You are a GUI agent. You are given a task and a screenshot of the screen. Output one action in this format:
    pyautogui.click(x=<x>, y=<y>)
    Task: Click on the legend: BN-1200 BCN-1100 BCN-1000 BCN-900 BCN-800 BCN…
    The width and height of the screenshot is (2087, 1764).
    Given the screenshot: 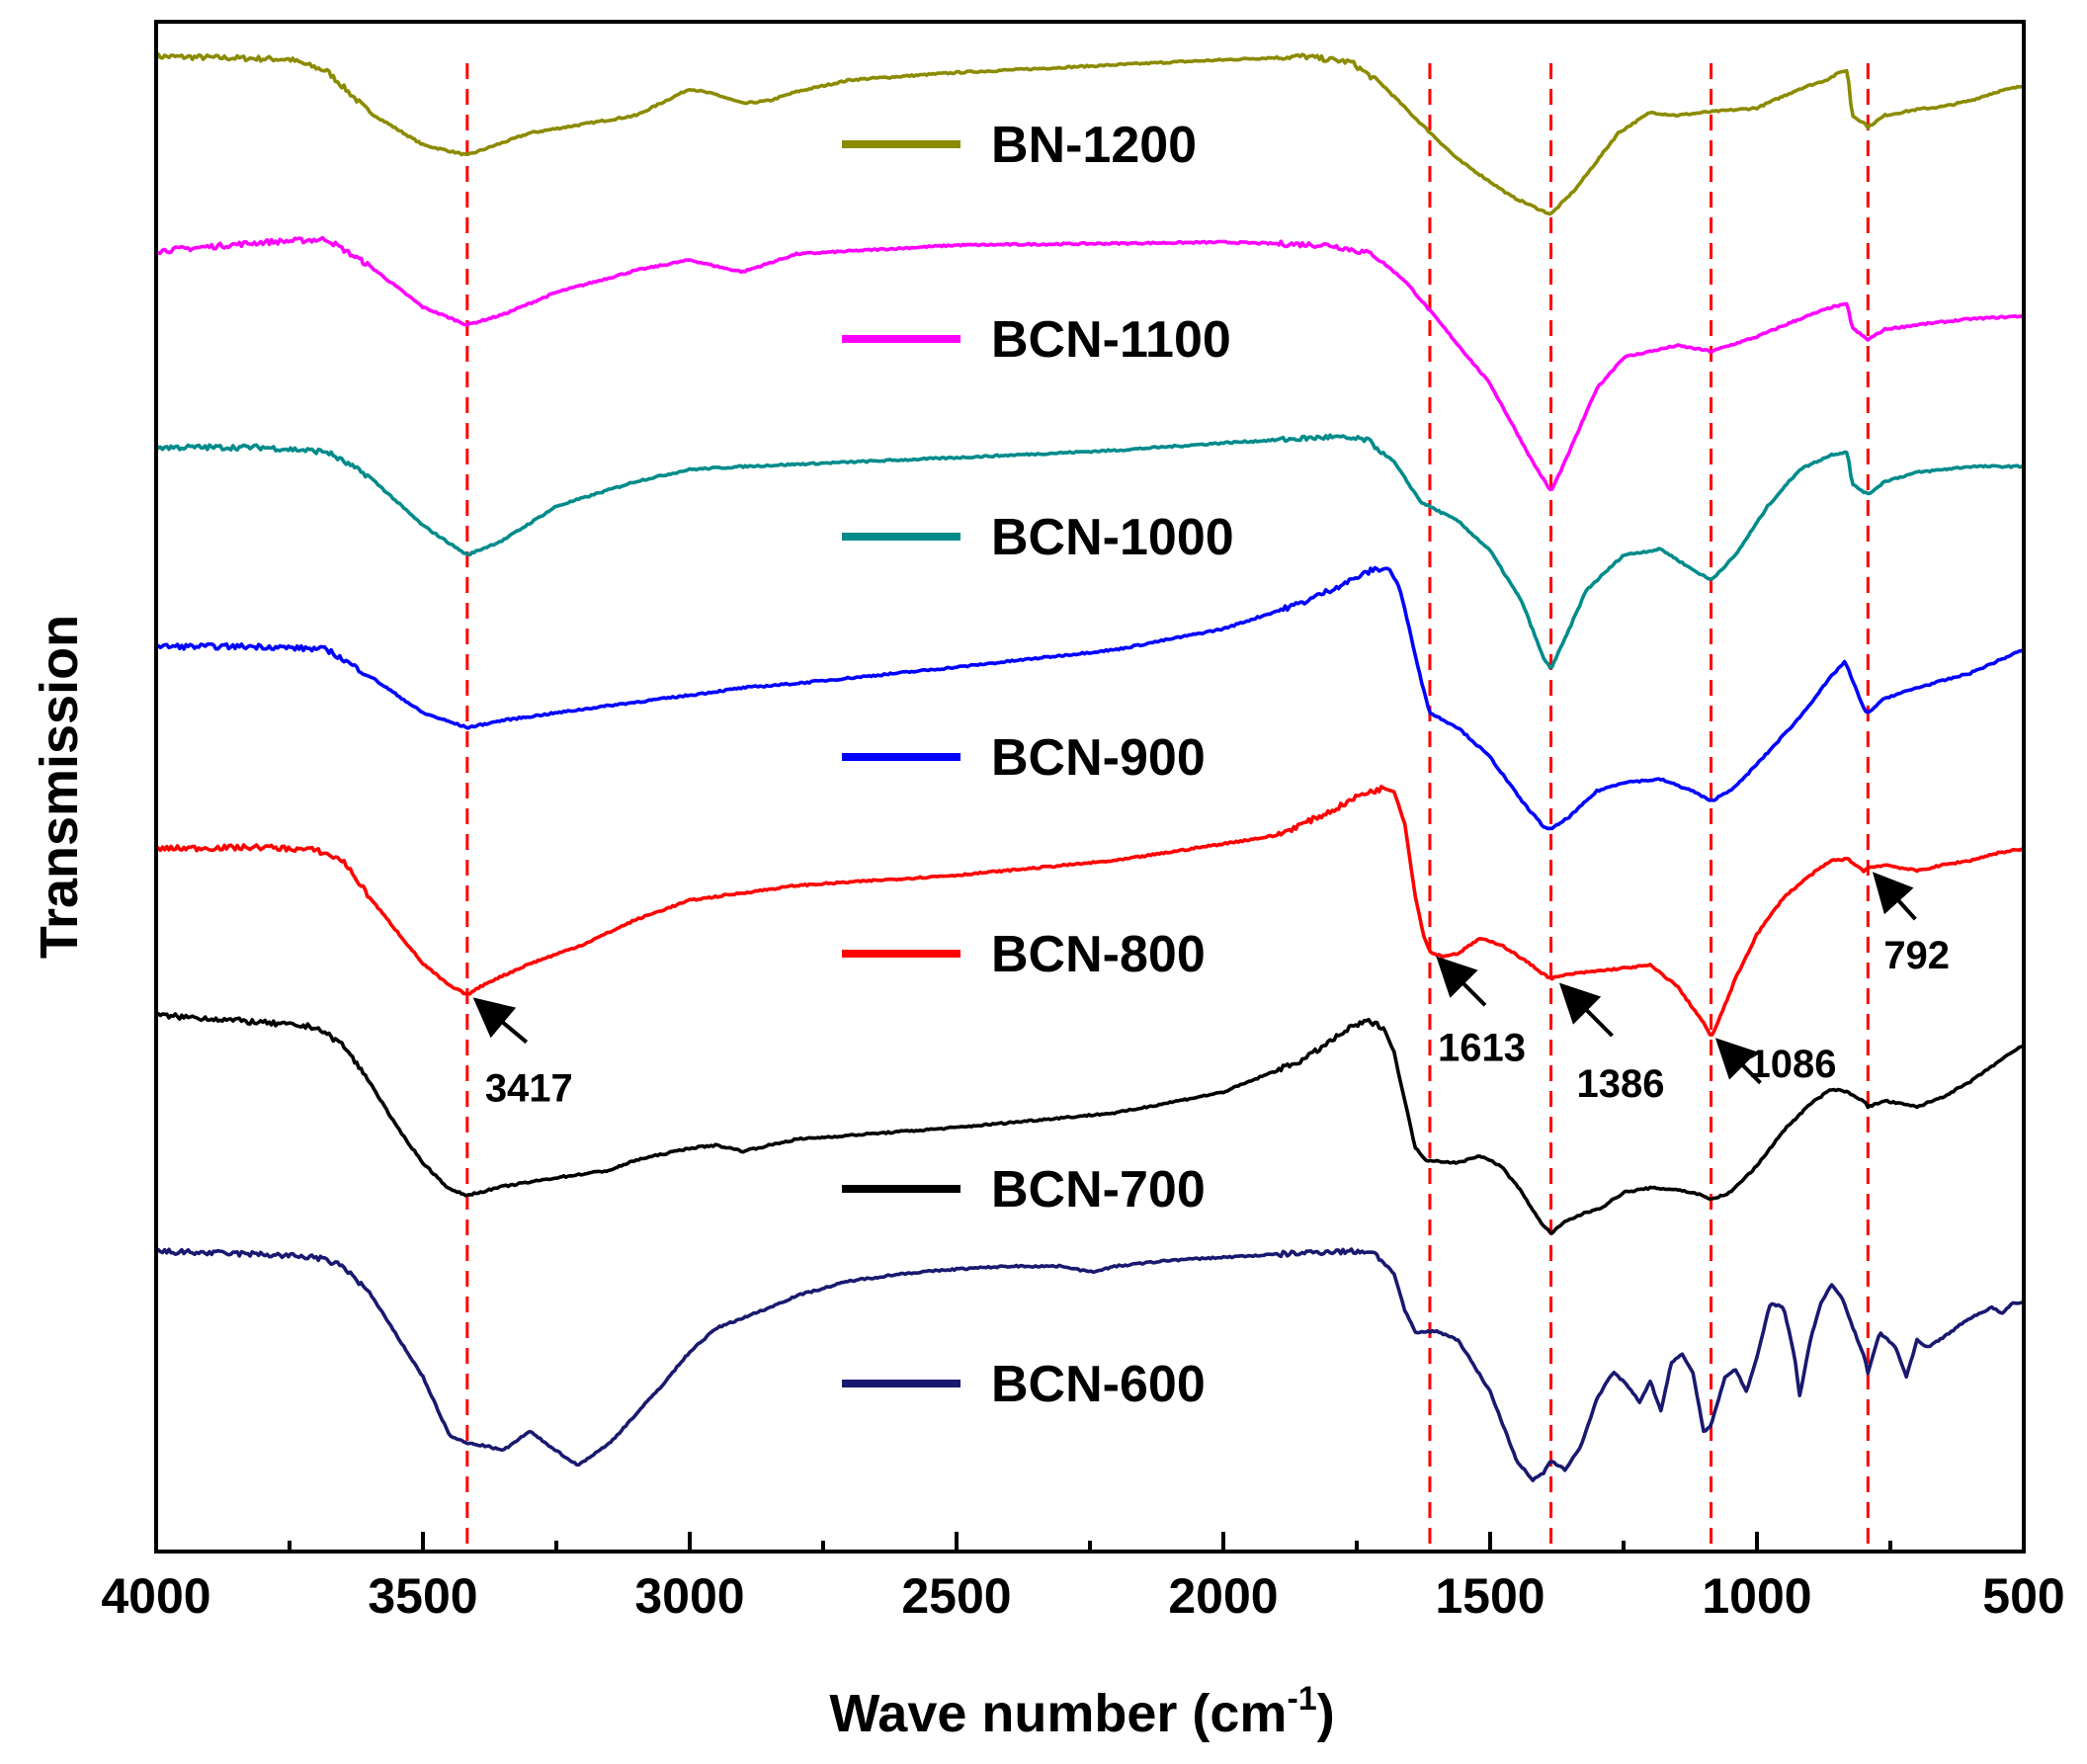 What is the action you would take?
    pyautogui.click(x=1038, y=765)
    